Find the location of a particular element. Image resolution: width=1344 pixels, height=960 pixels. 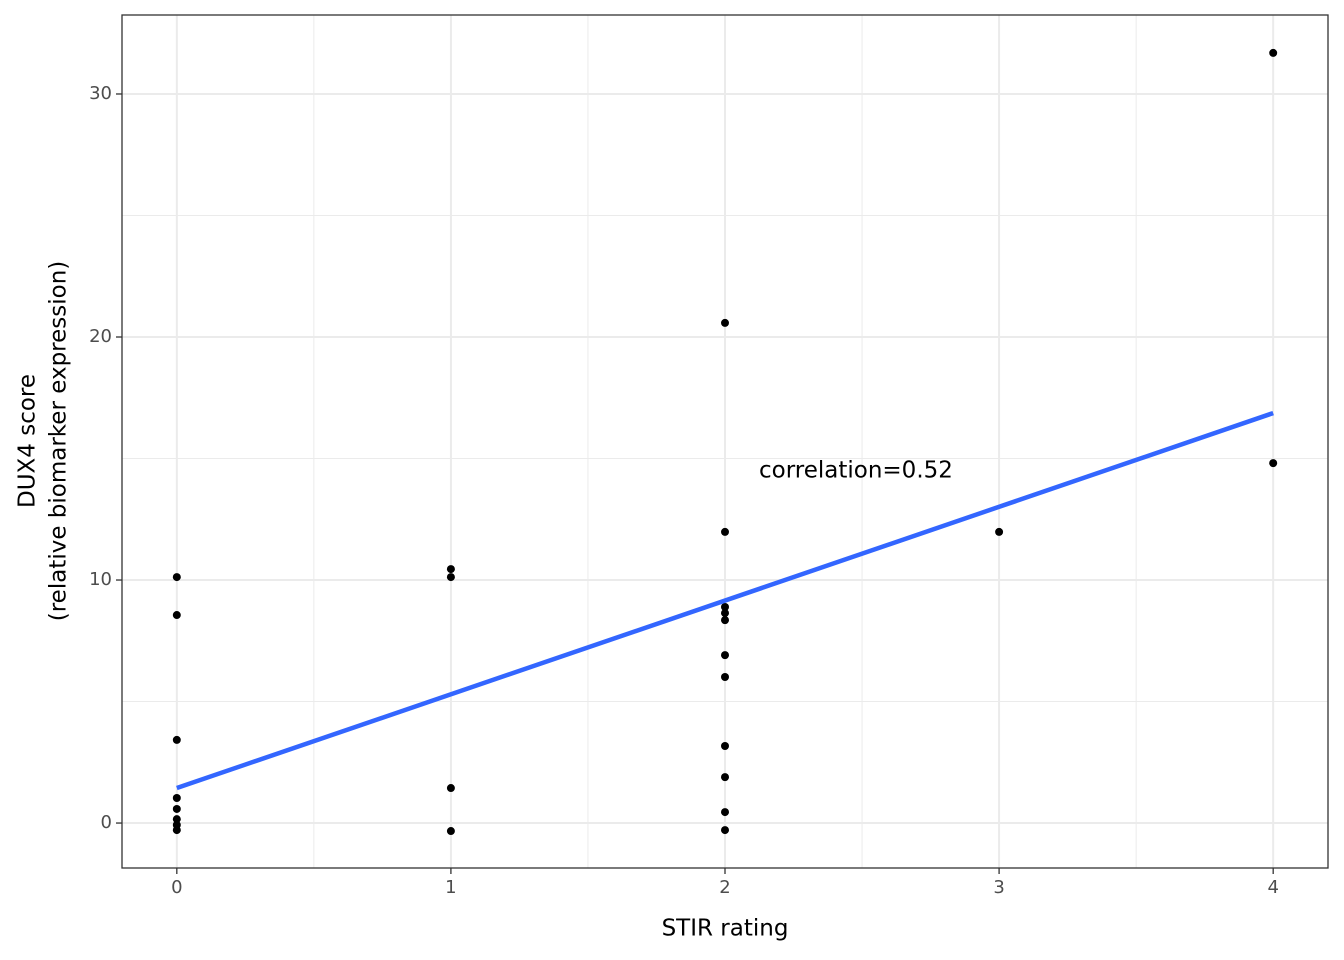

x-axis-title: STIR rating is located at coordinates (725, 929).